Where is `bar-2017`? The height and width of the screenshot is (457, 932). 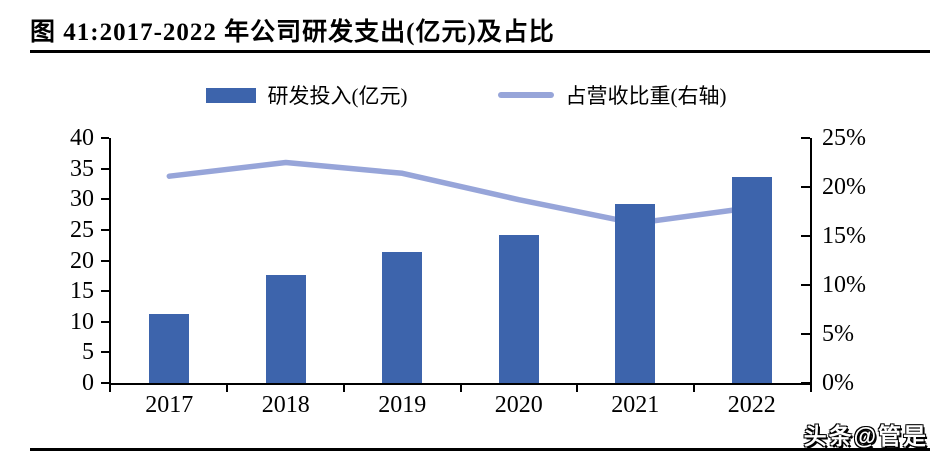 bar-2017 is located at coordinates (169, 348).